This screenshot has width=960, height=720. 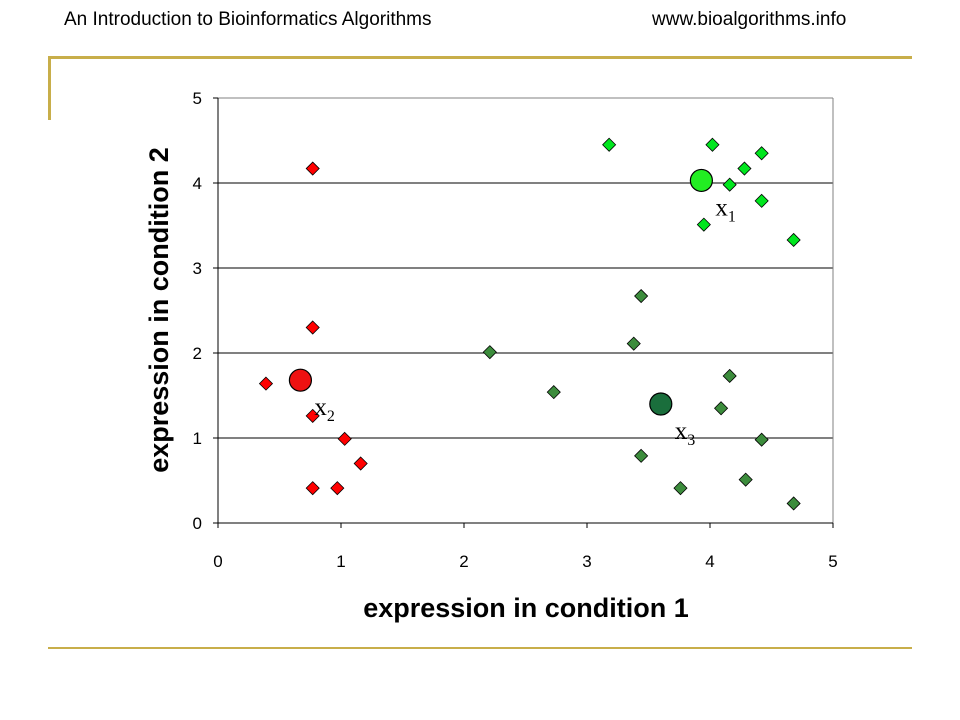 What do you see at coordinates (340, 561) in the screenshot?
I see `x-tick-label: 1` at bounding box center [340, 561].